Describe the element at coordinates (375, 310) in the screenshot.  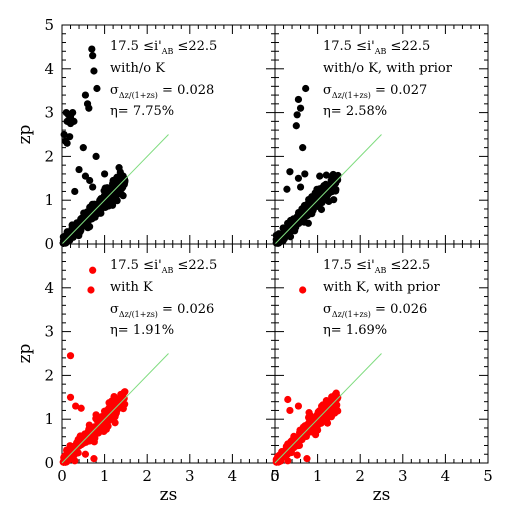
I see `sigma-text: σΔz/(1+zs) = 0.026` at that location.